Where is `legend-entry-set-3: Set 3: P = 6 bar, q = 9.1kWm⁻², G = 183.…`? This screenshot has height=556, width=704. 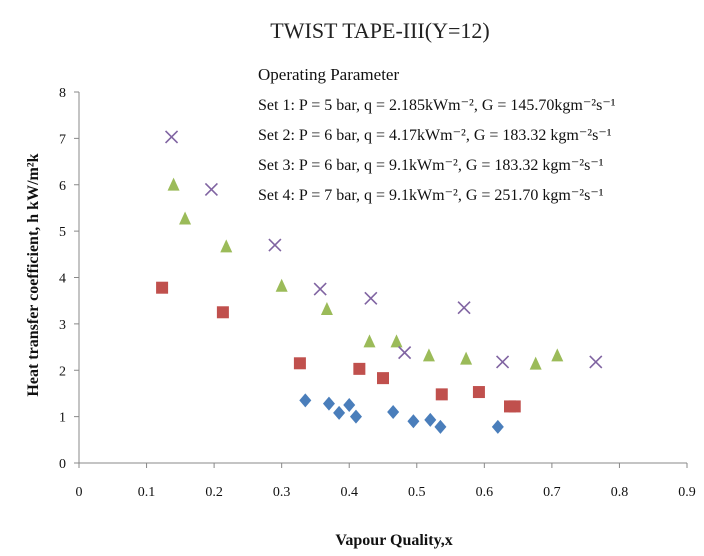 legend-entry-set-3: Set 3: P = 6 bar, q = 9.1kWm⁻², G = 183.… is located at coordinates (431, 165).